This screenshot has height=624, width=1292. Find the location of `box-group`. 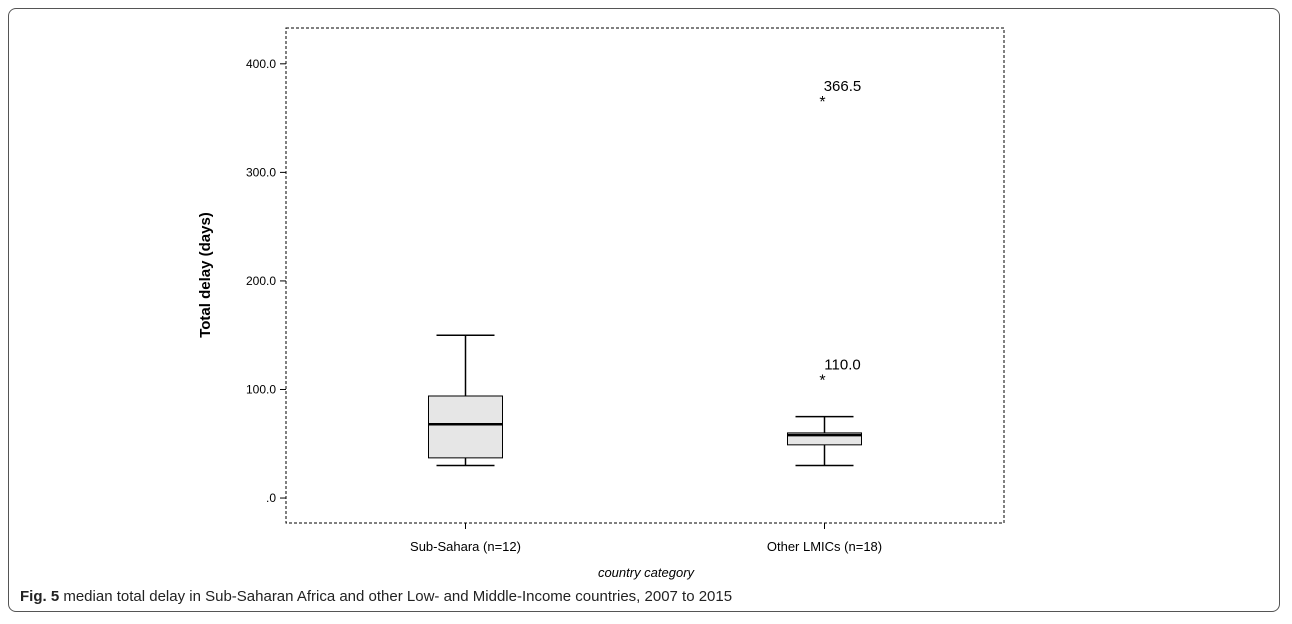

box-group is located at coordinates (465, 400).